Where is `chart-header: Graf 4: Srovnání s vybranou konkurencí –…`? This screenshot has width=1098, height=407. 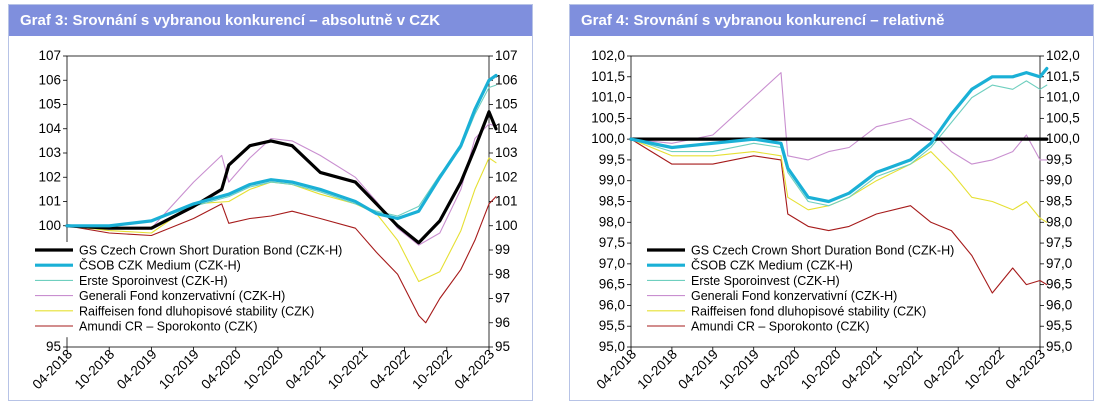
chart-header: Graf 4: Srovnání s vybranou konkurencí –… is located at coordinates (831, 20).